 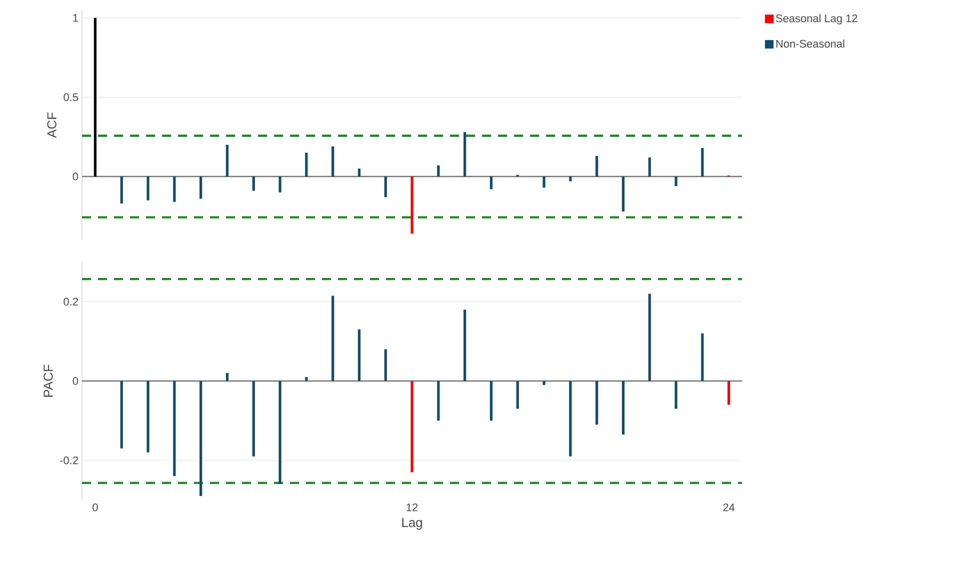 I want to click on y-tick-label: 1, so click(x=75, y=18).